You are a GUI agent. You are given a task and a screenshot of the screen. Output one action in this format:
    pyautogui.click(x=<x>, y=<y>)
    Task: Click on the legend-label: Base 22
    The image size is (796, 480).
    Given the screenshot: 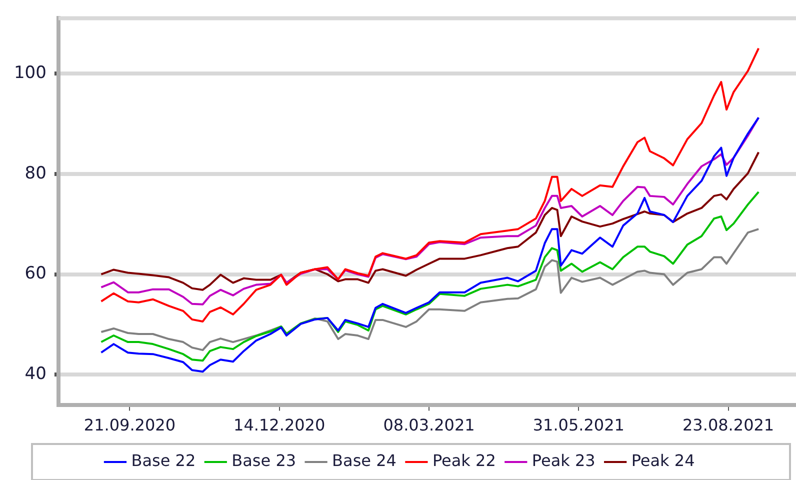 What is the action you would take?
    pyautogui.click(x=163, y=460)
    